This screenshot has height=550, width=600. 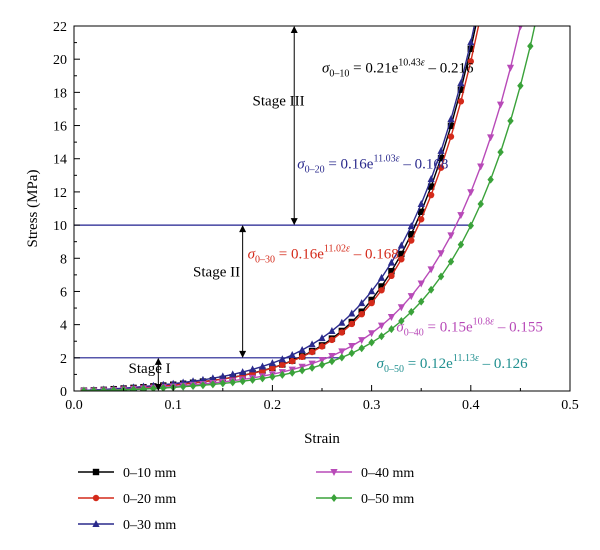 I want to click on y-tick-label: 12, so click(x=60, y=193).